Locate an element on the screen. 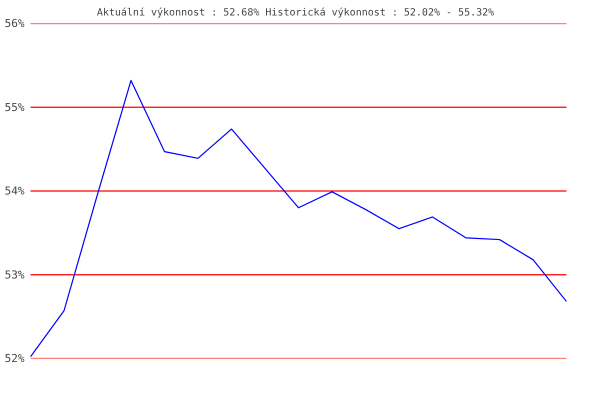 The height and width of the screenshot is (400, 600). y-tick-label: 53% is located at coordinates (14, 275).